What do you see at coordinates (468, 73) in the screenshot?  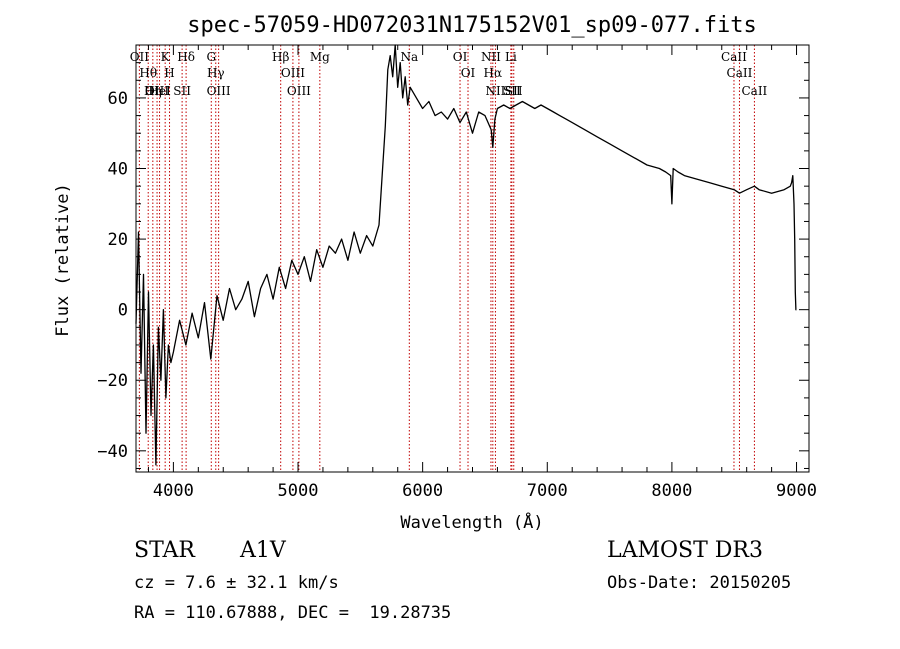 I see `line-label-18: OI` at bounding box center [468, 73].